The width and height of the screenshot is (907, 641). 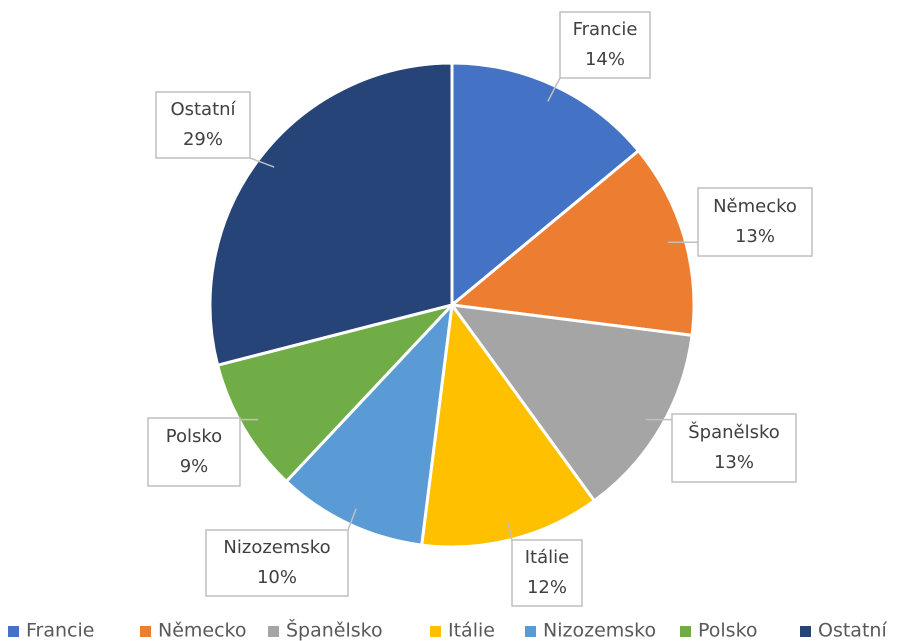 I want to click on data-label-name: Nizozemsko, so click(x=276, y=547).